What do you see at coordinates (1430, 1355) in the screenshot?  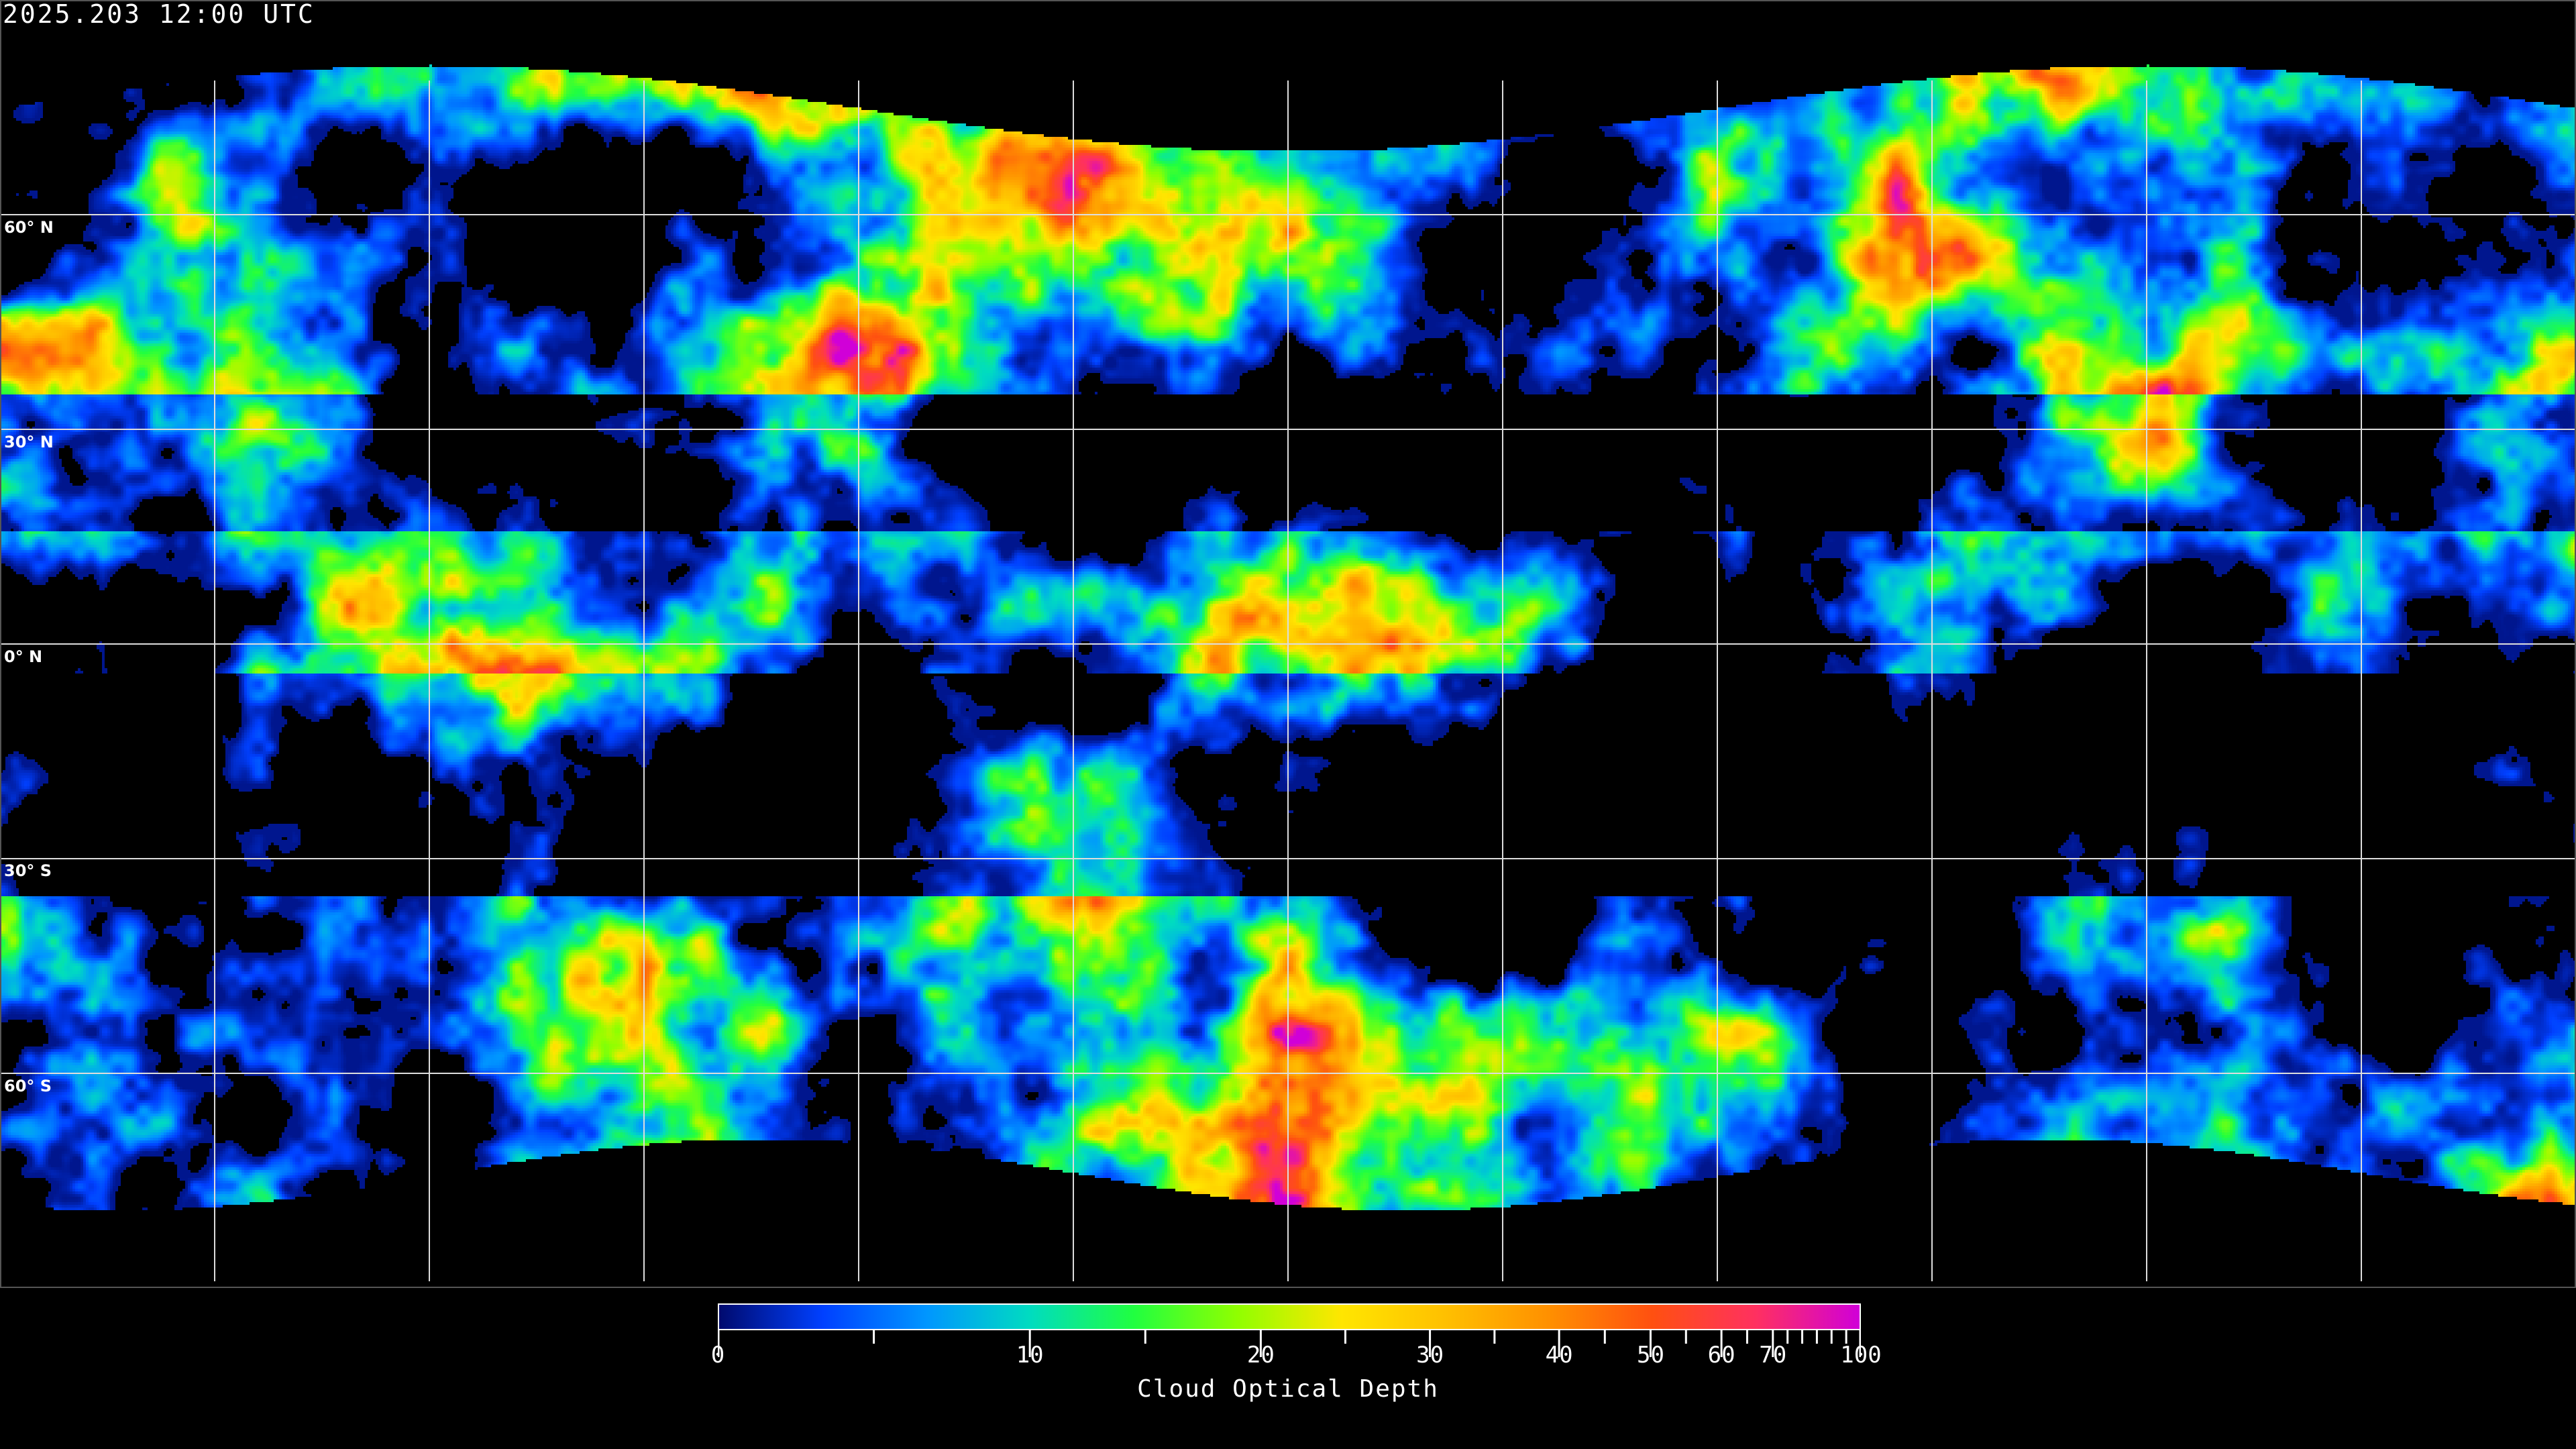 I see `colorbar-tick-label: 30` at bounding box center [1430, 1355].